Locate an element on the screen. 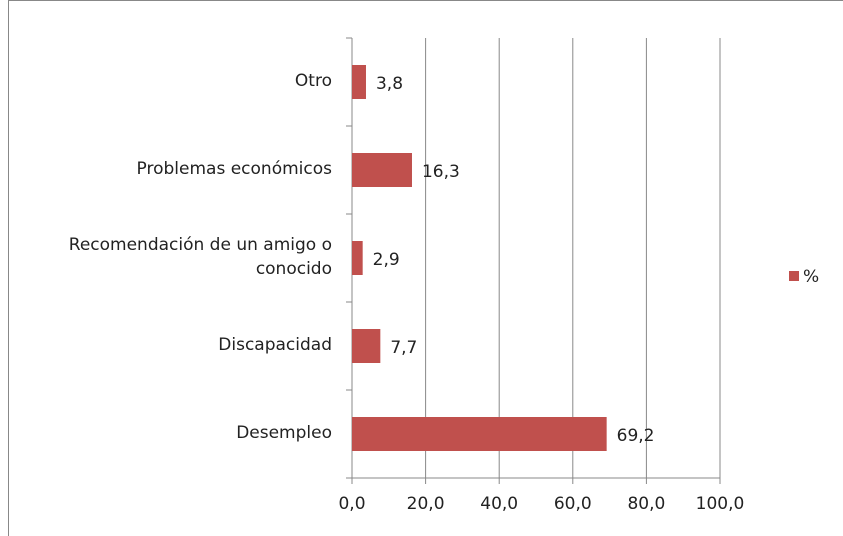  y-tick-label-box: Discapacidad is located at coordinates (275, 345).